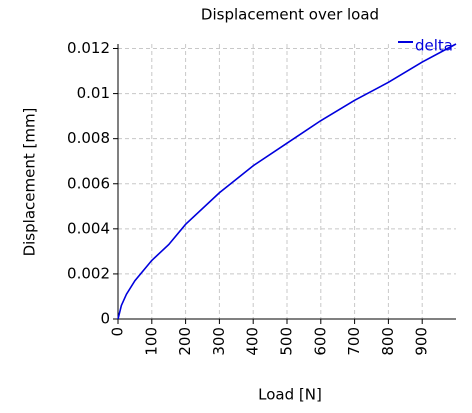 The height and width of the screenshot is (413, 472). What do you see at coordinates (185, 341) in the screenshot?
I see `x-tick-label: 200` at bounding box center [185, 341].